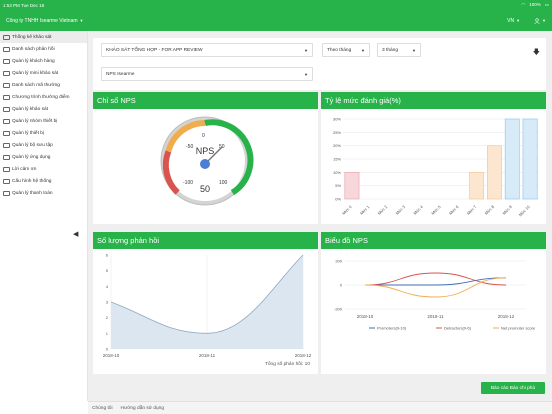 This screenshot has width=552, height=414. I want to click on legend-label: Promoters(9-10), so click(392, 328).